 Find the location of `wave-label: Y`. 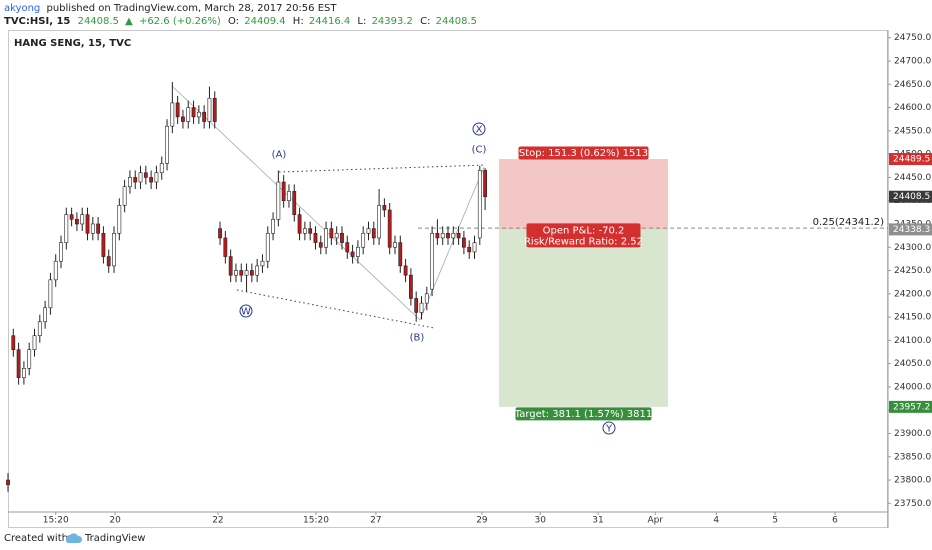

wave-label: Y is located at coordinates (609, 429).